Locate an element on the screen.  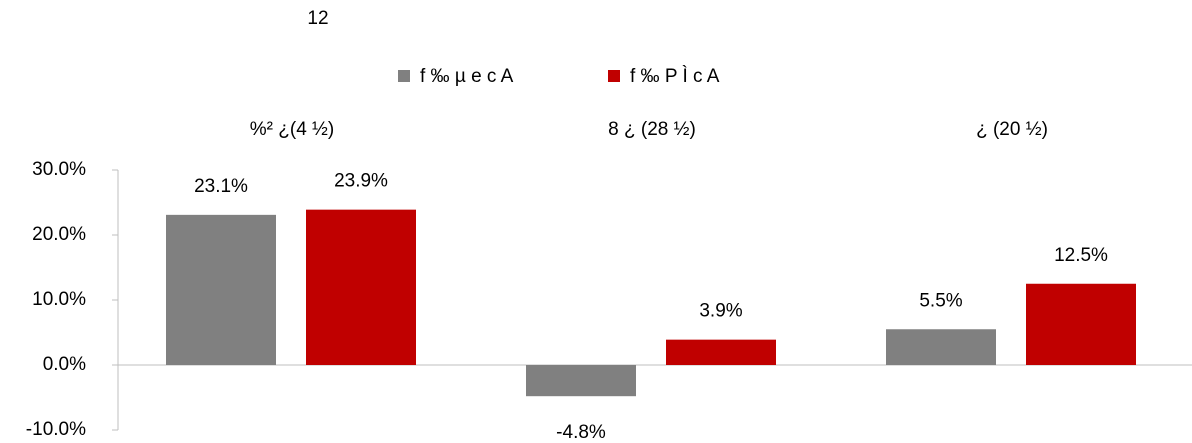
data-label: 23.1% is located at coordinates (221, 186).